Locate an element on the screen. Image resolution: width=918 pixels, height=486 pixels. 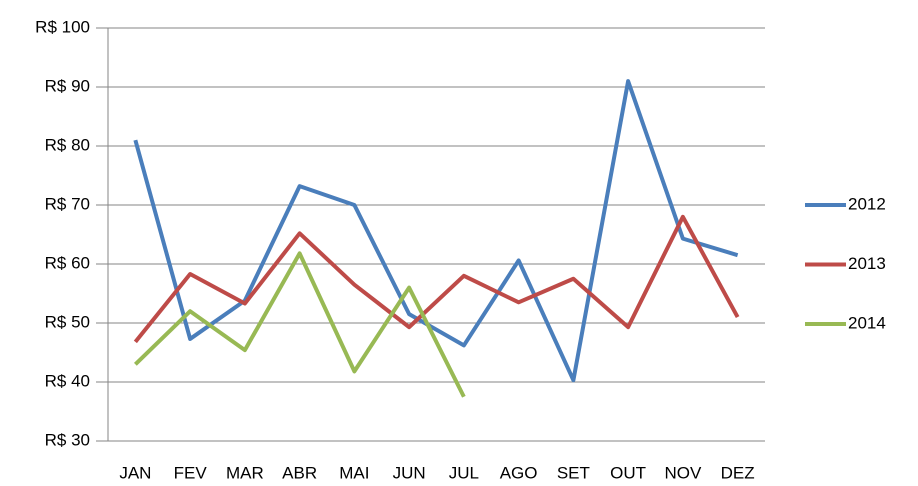
x-tick-label: FEV is located at coordinates (191, 472).